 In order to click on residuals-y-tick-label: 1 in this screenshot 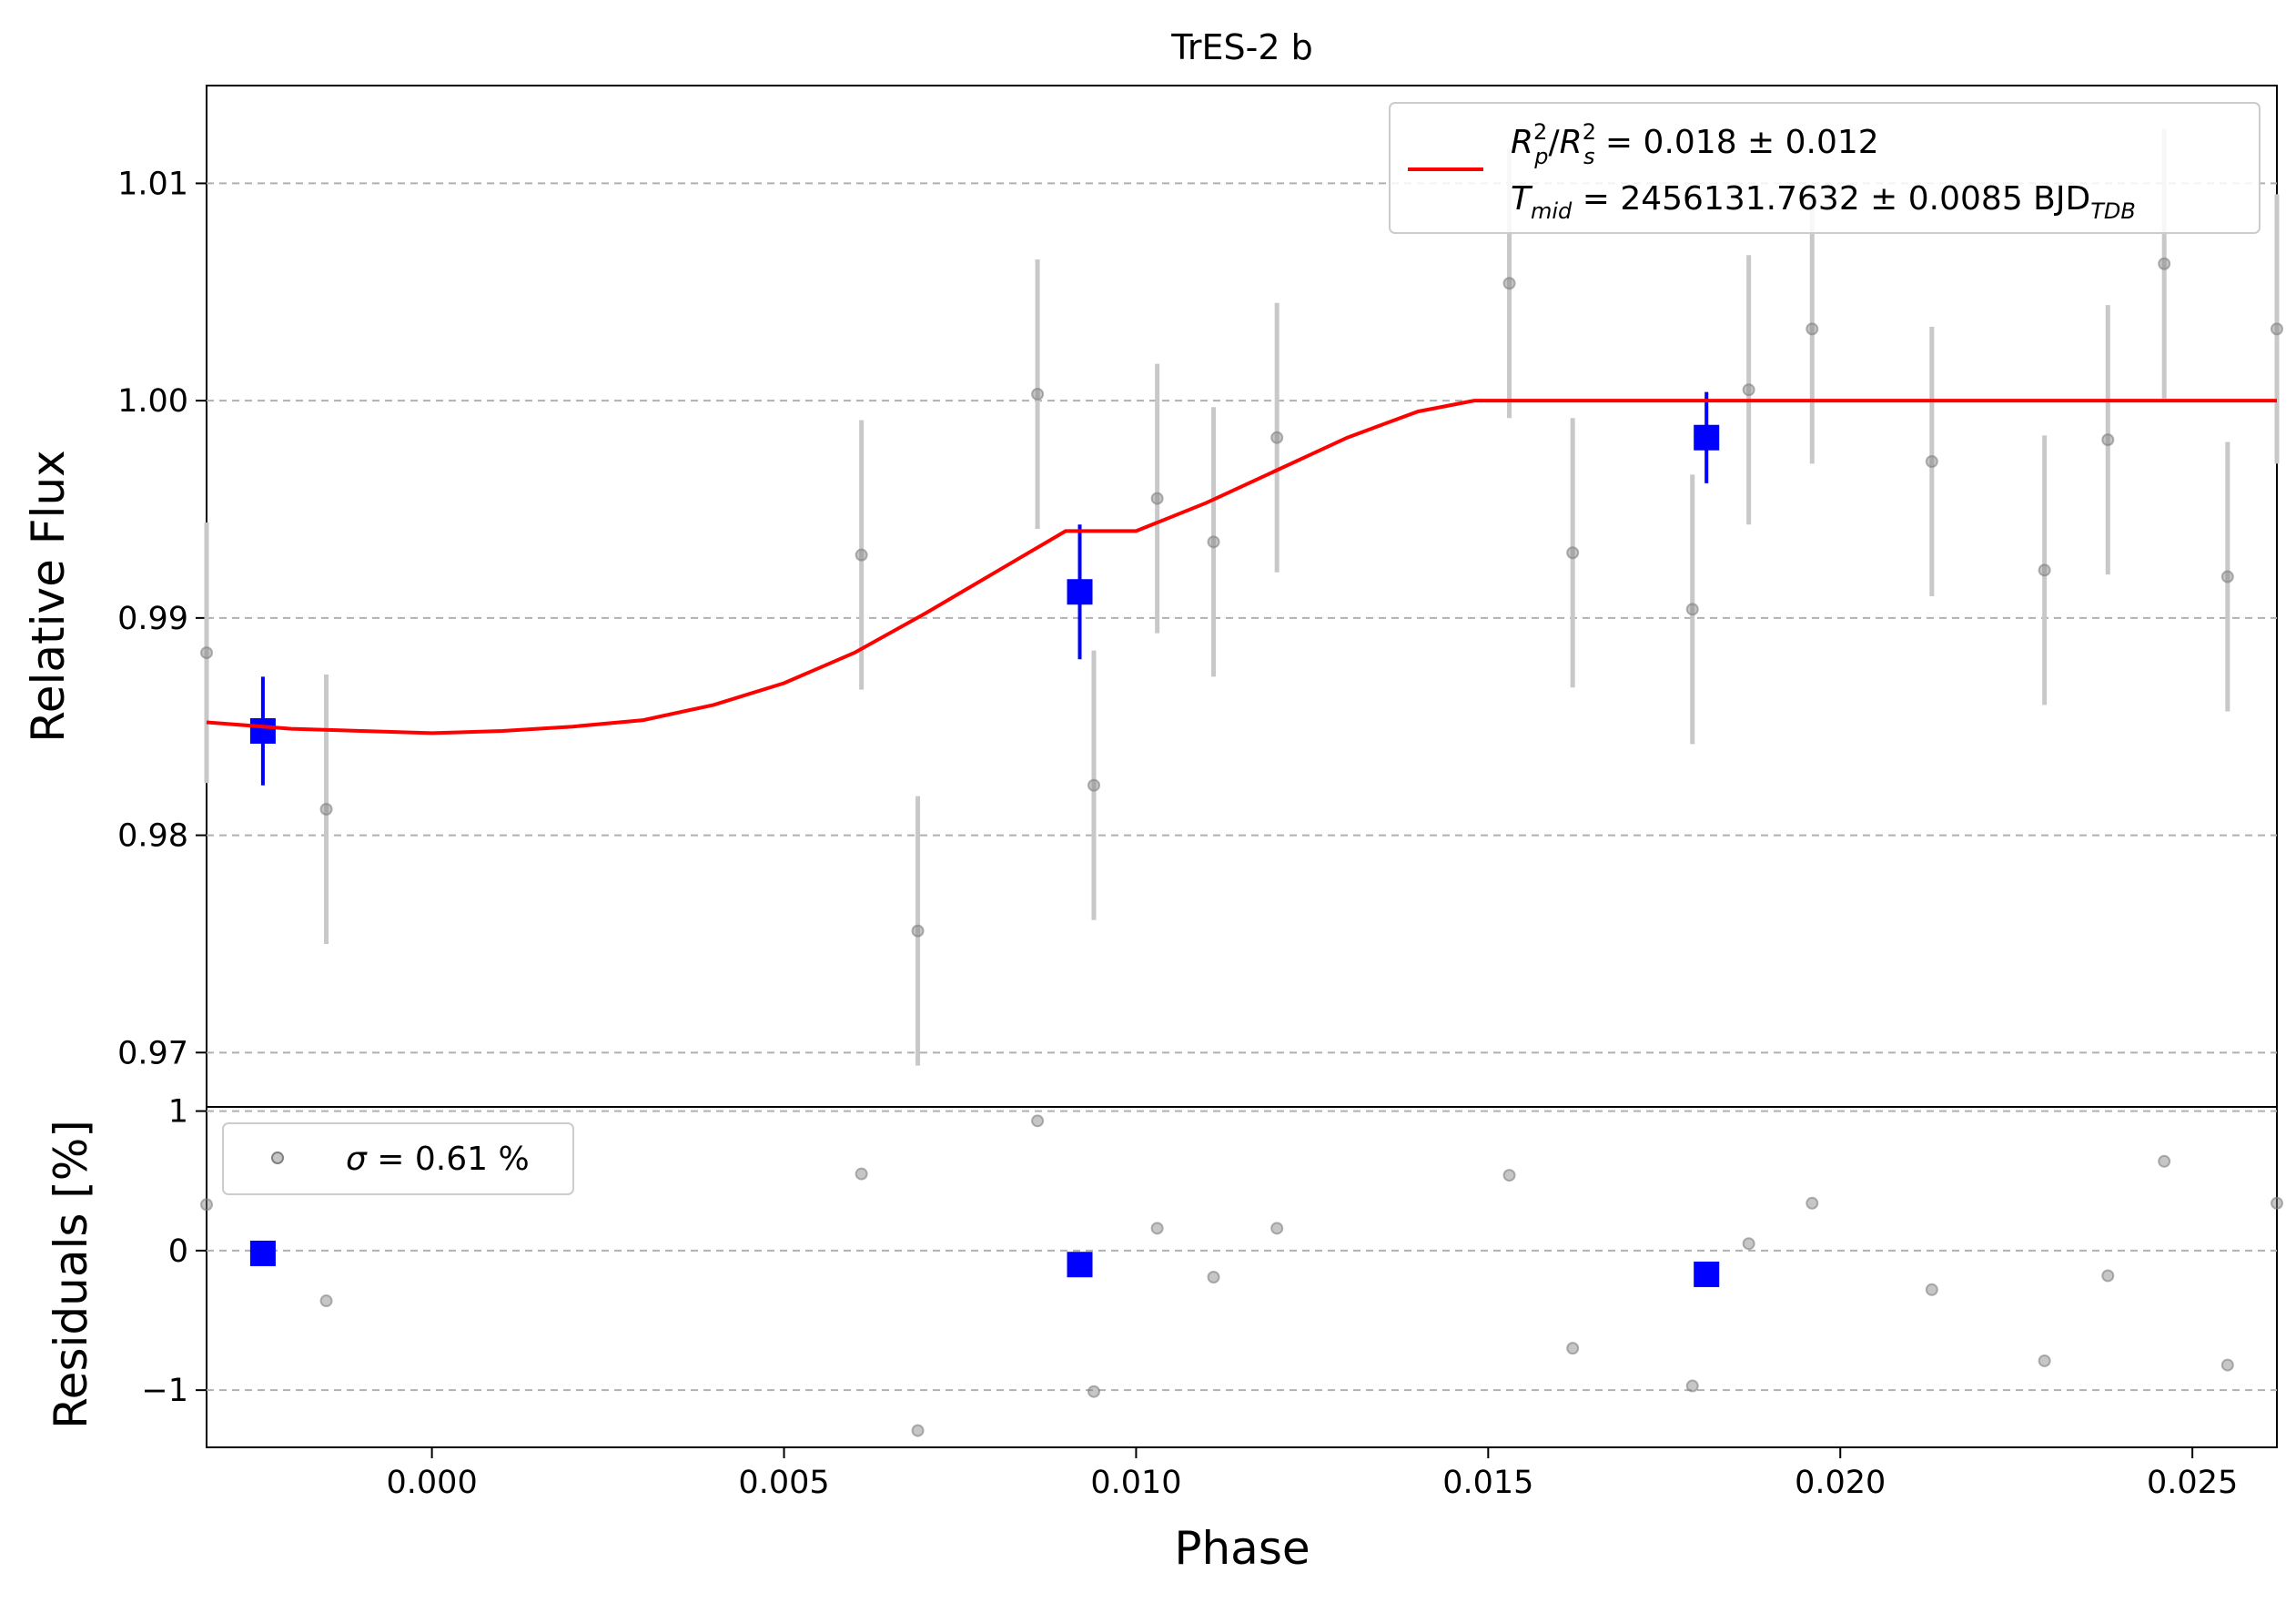, I will do `click(178, 1112)`.